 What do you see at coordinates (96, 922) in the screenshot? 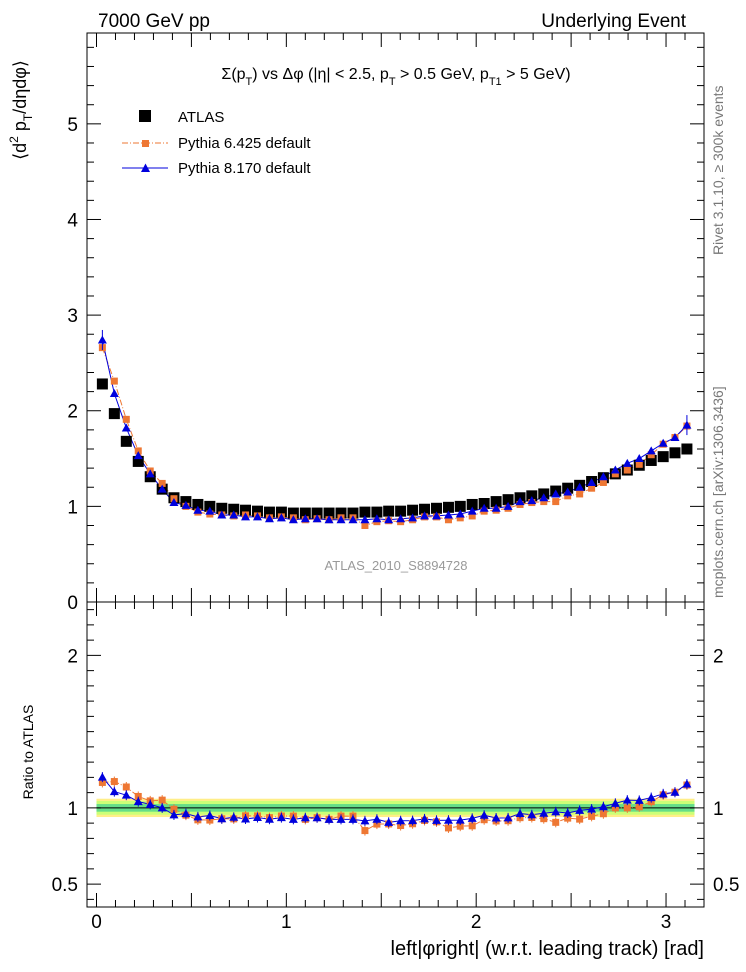
I see `x-tick-label: 0` at bounding box center [96, 922].